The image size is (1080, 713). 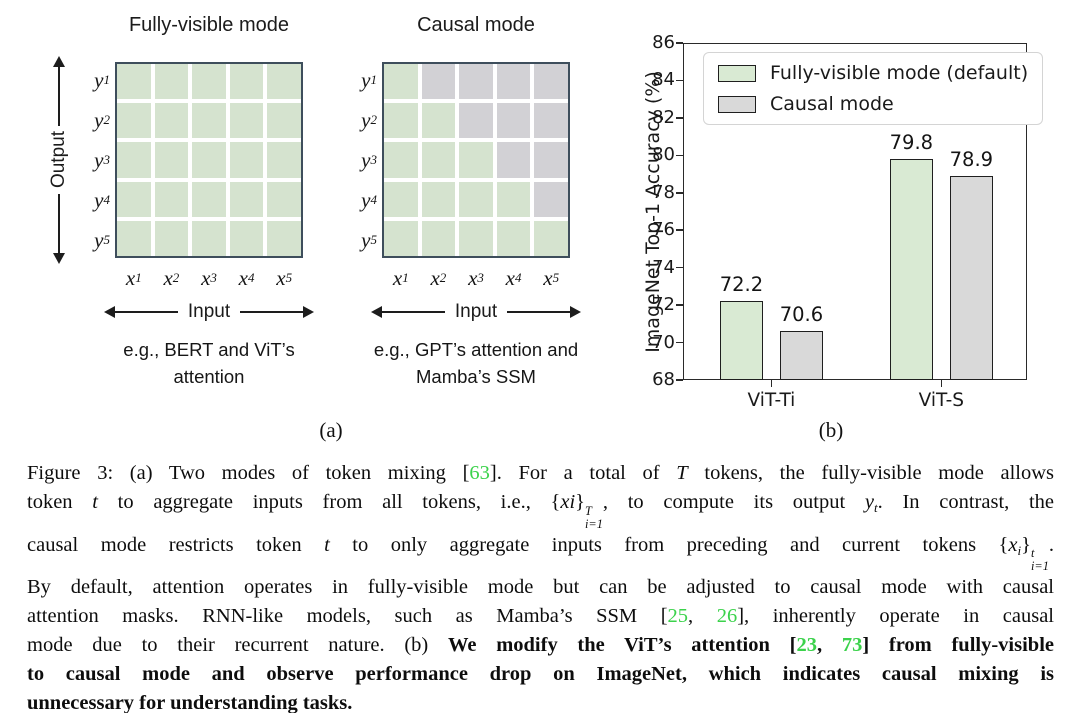 I want to click on fully-visible-mode-title: Fully-visible mode, so click(x=209, y=25).